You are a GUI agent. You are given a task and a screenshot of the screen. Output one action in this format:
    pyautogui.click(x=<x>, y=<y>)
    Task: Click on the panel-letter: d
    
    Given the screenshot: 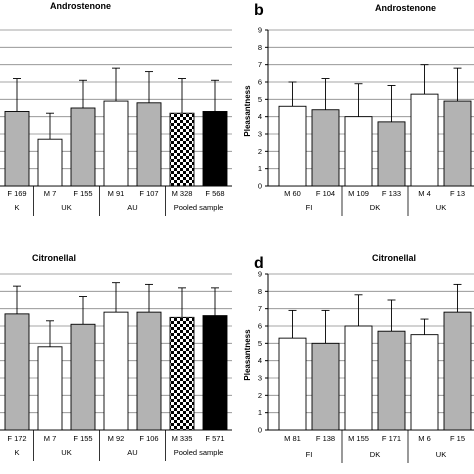 What is the action you would take?
    pyautogui.click(x=259, y=263)
    